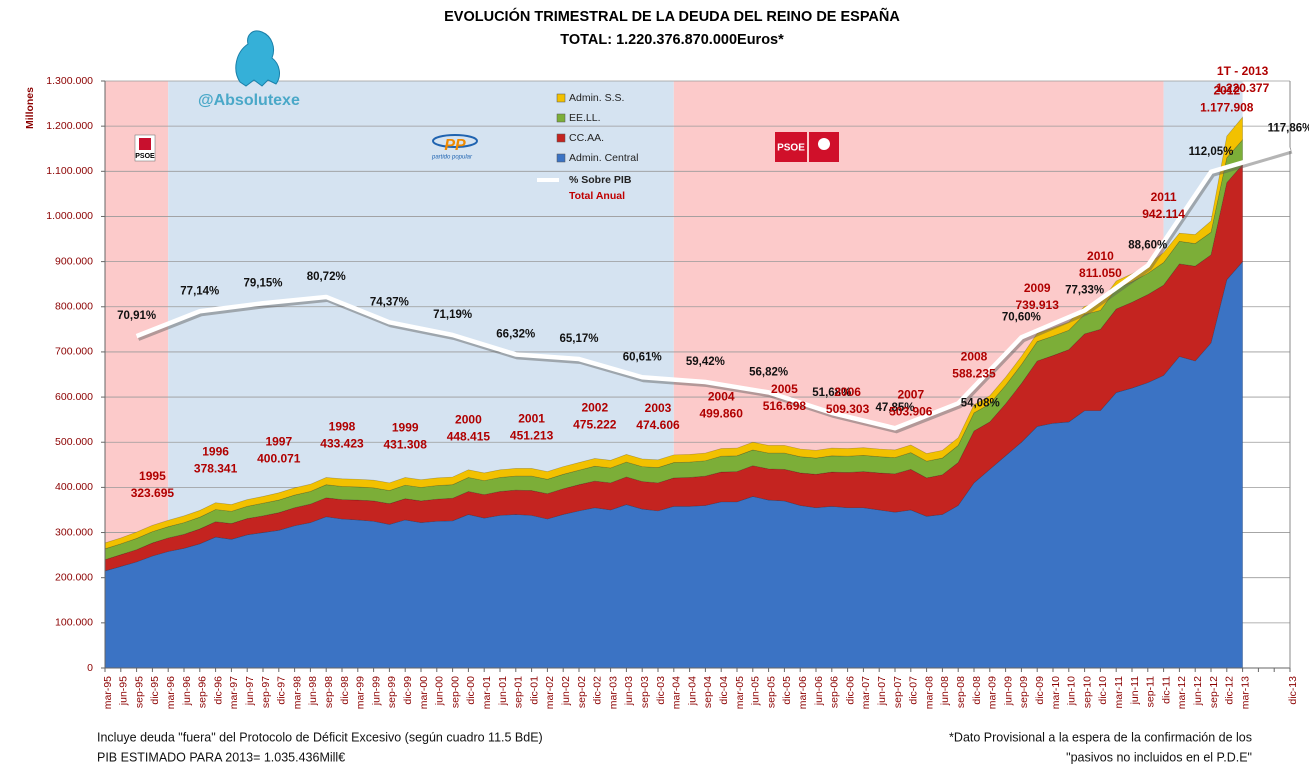 The width and height of the screenshot is (1309, 780). I want to click on x-tick-label: mar-04, so click(677, 692).